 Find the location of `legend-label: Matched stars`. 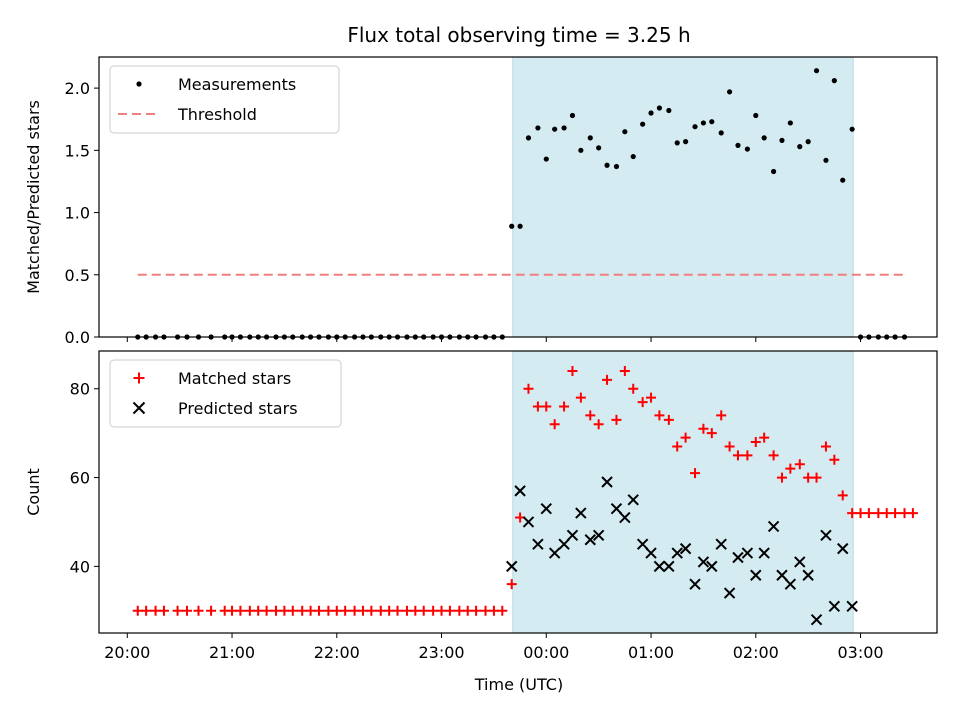

legend-label: Matched stars is located at coordinates (234, 378).